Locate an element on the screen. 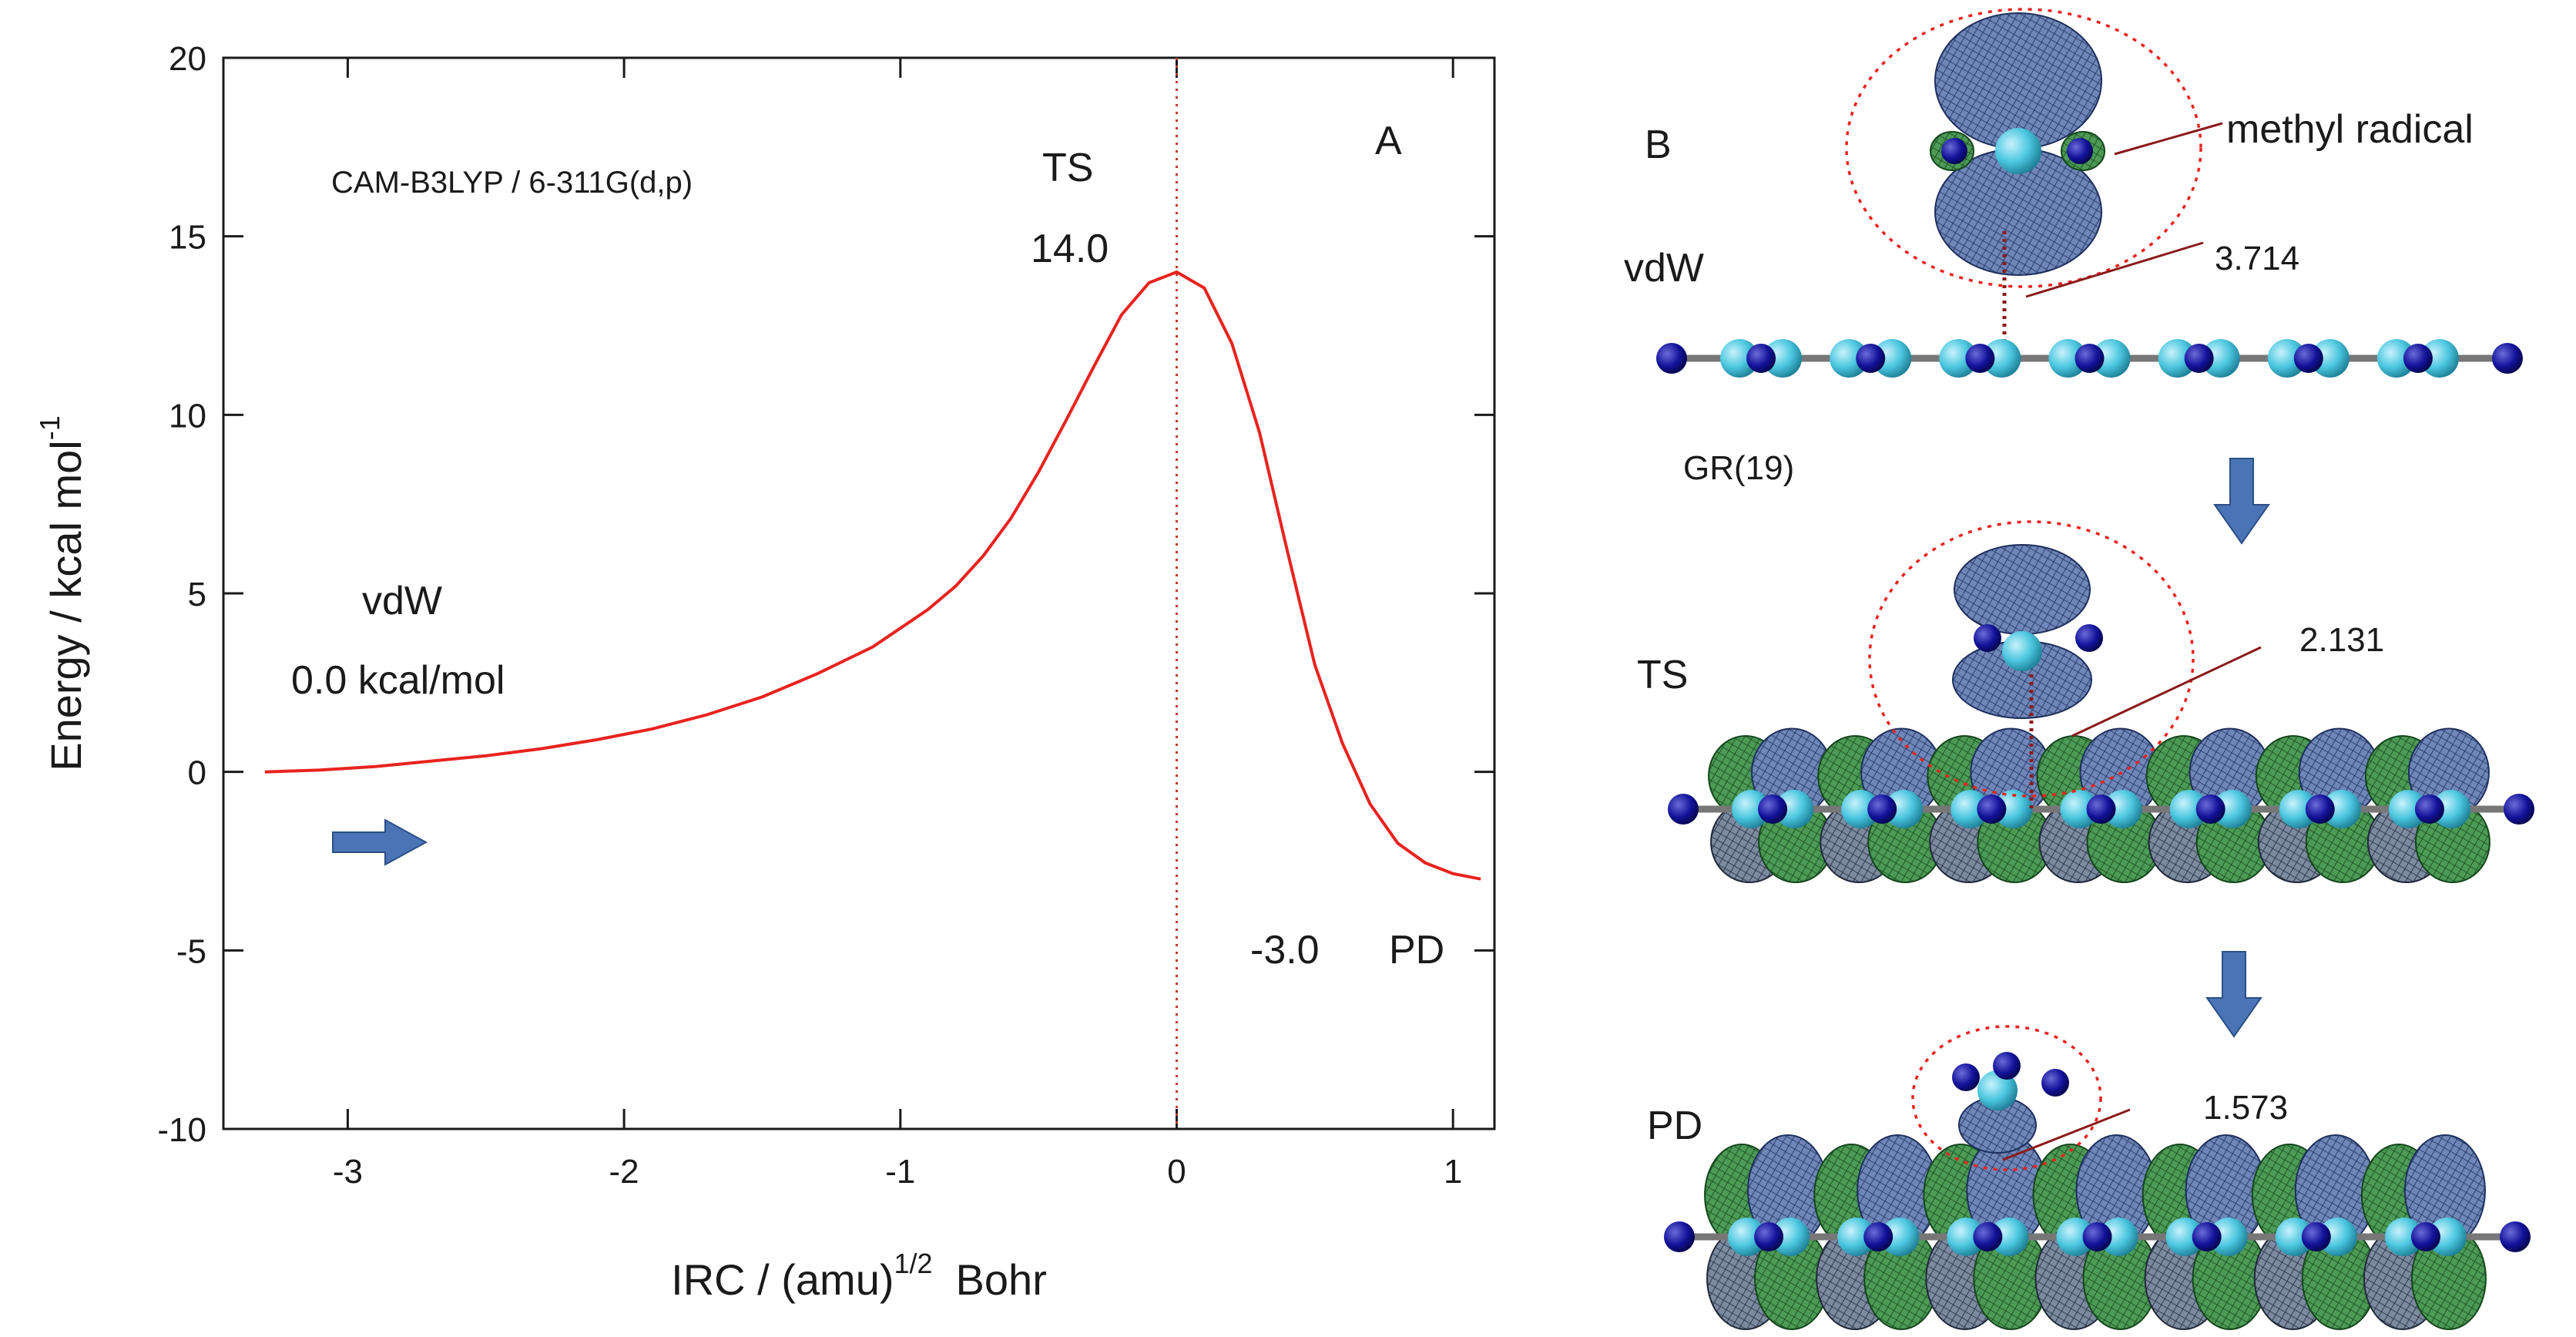 This screenshot has height=1337, width=2576. x-tick-label: -2 is located at coordinates (624, 1172).